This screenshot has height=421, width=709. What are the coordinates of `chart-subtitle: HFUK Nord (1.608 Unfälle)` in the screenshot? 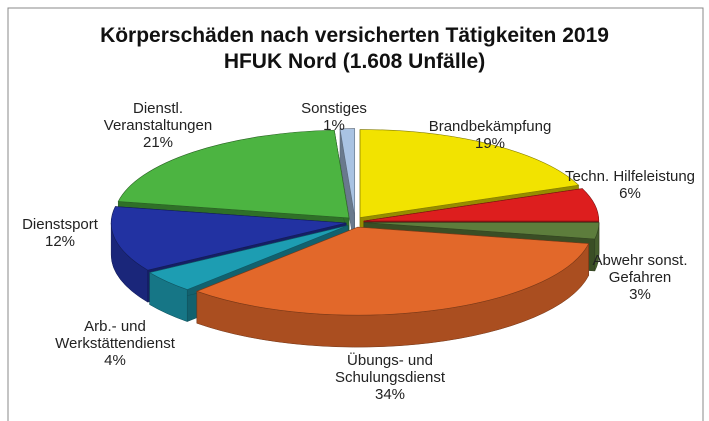 It's located at (354, 61).